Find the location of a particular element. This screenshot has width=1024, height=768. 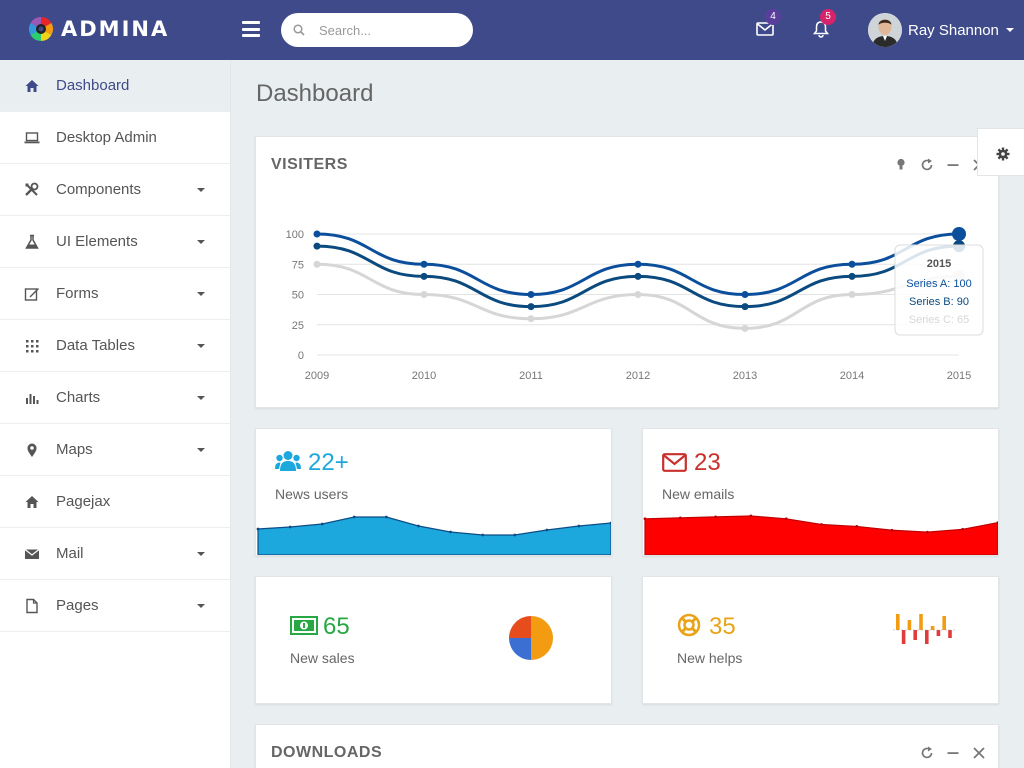

y-tick-label: 25 is located at coordinates (298, 326).